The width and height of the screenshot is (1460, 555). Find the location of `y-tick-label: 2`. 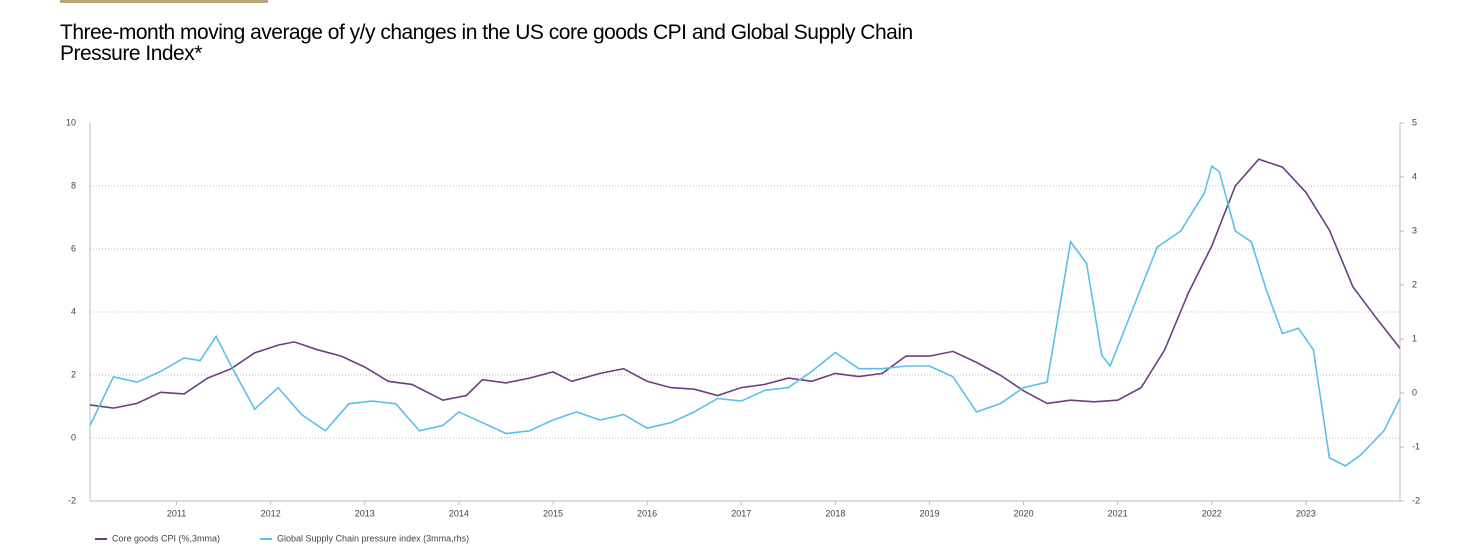

y-tick-label: 2 is located at coordinates (73, 374).